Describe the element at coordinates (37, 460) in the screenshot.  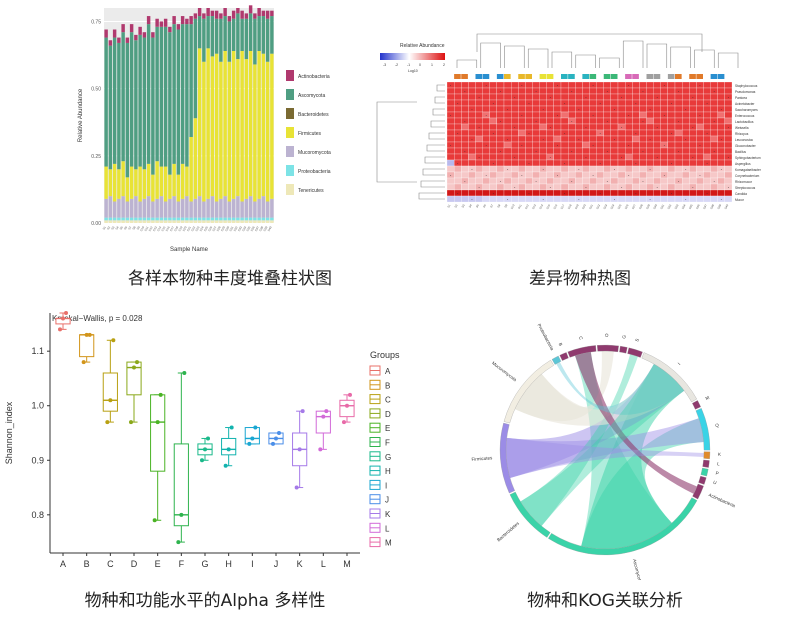
I see `y-tick-label: 0.9` at that location.